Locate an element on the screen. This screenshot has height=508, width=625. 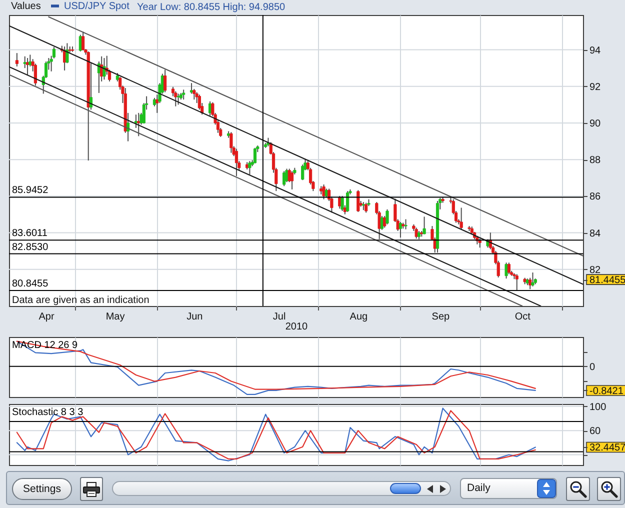
y-tick-label: 88 is located at coordinates (596, 160).